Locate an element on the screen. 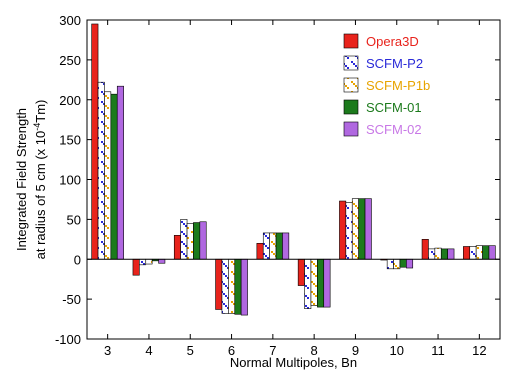 The width and height of the screenshot is (510, 371). y-tick-label: 200 is located at coordinates (70, 100).